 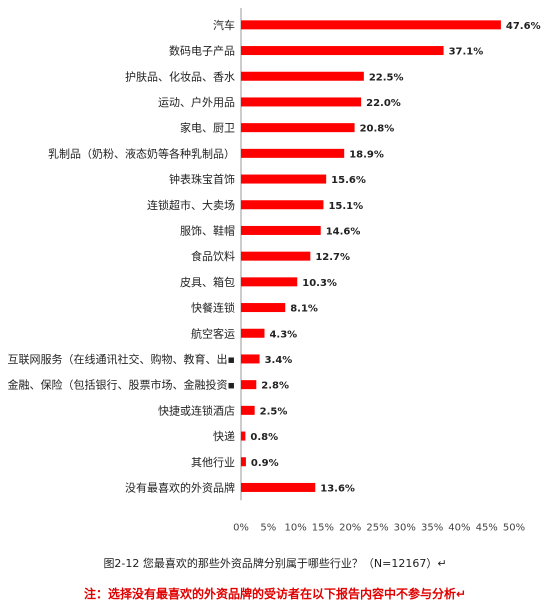 I want to click on data-label: 47.6%, so click(x=523, y=26).